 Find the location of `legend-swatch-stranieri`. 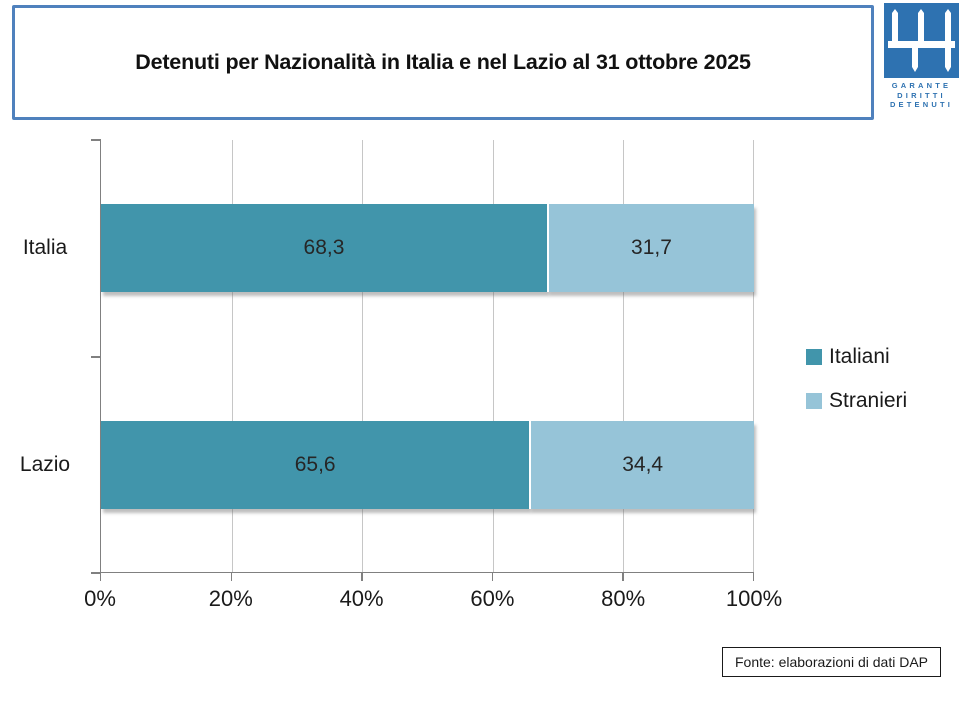

legend-swatch-stranieri is located at coordinates (814, 401).